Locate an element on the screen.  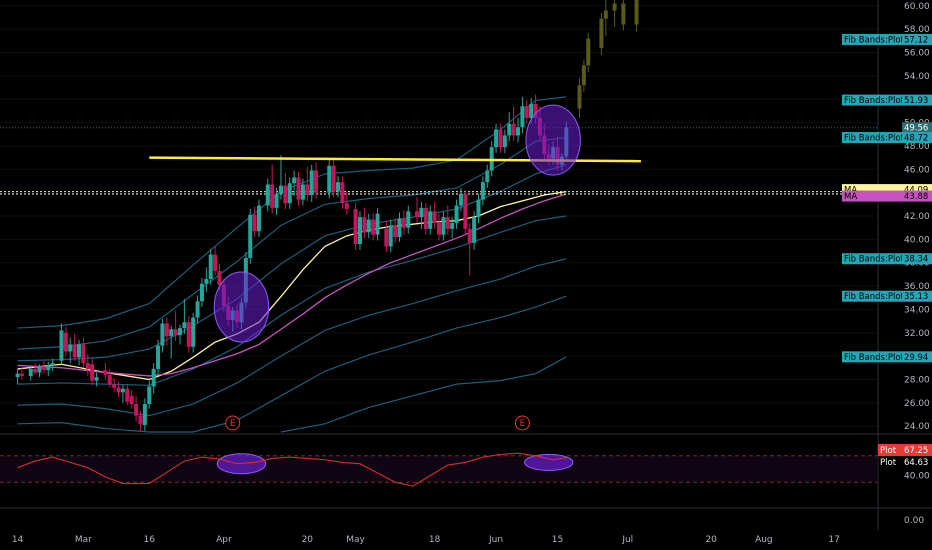
time-axis: 14 Mar 16 Apr 20 May 18 Jun 15 Jul 20 Aug 17 is located at coordinates (426, 540).